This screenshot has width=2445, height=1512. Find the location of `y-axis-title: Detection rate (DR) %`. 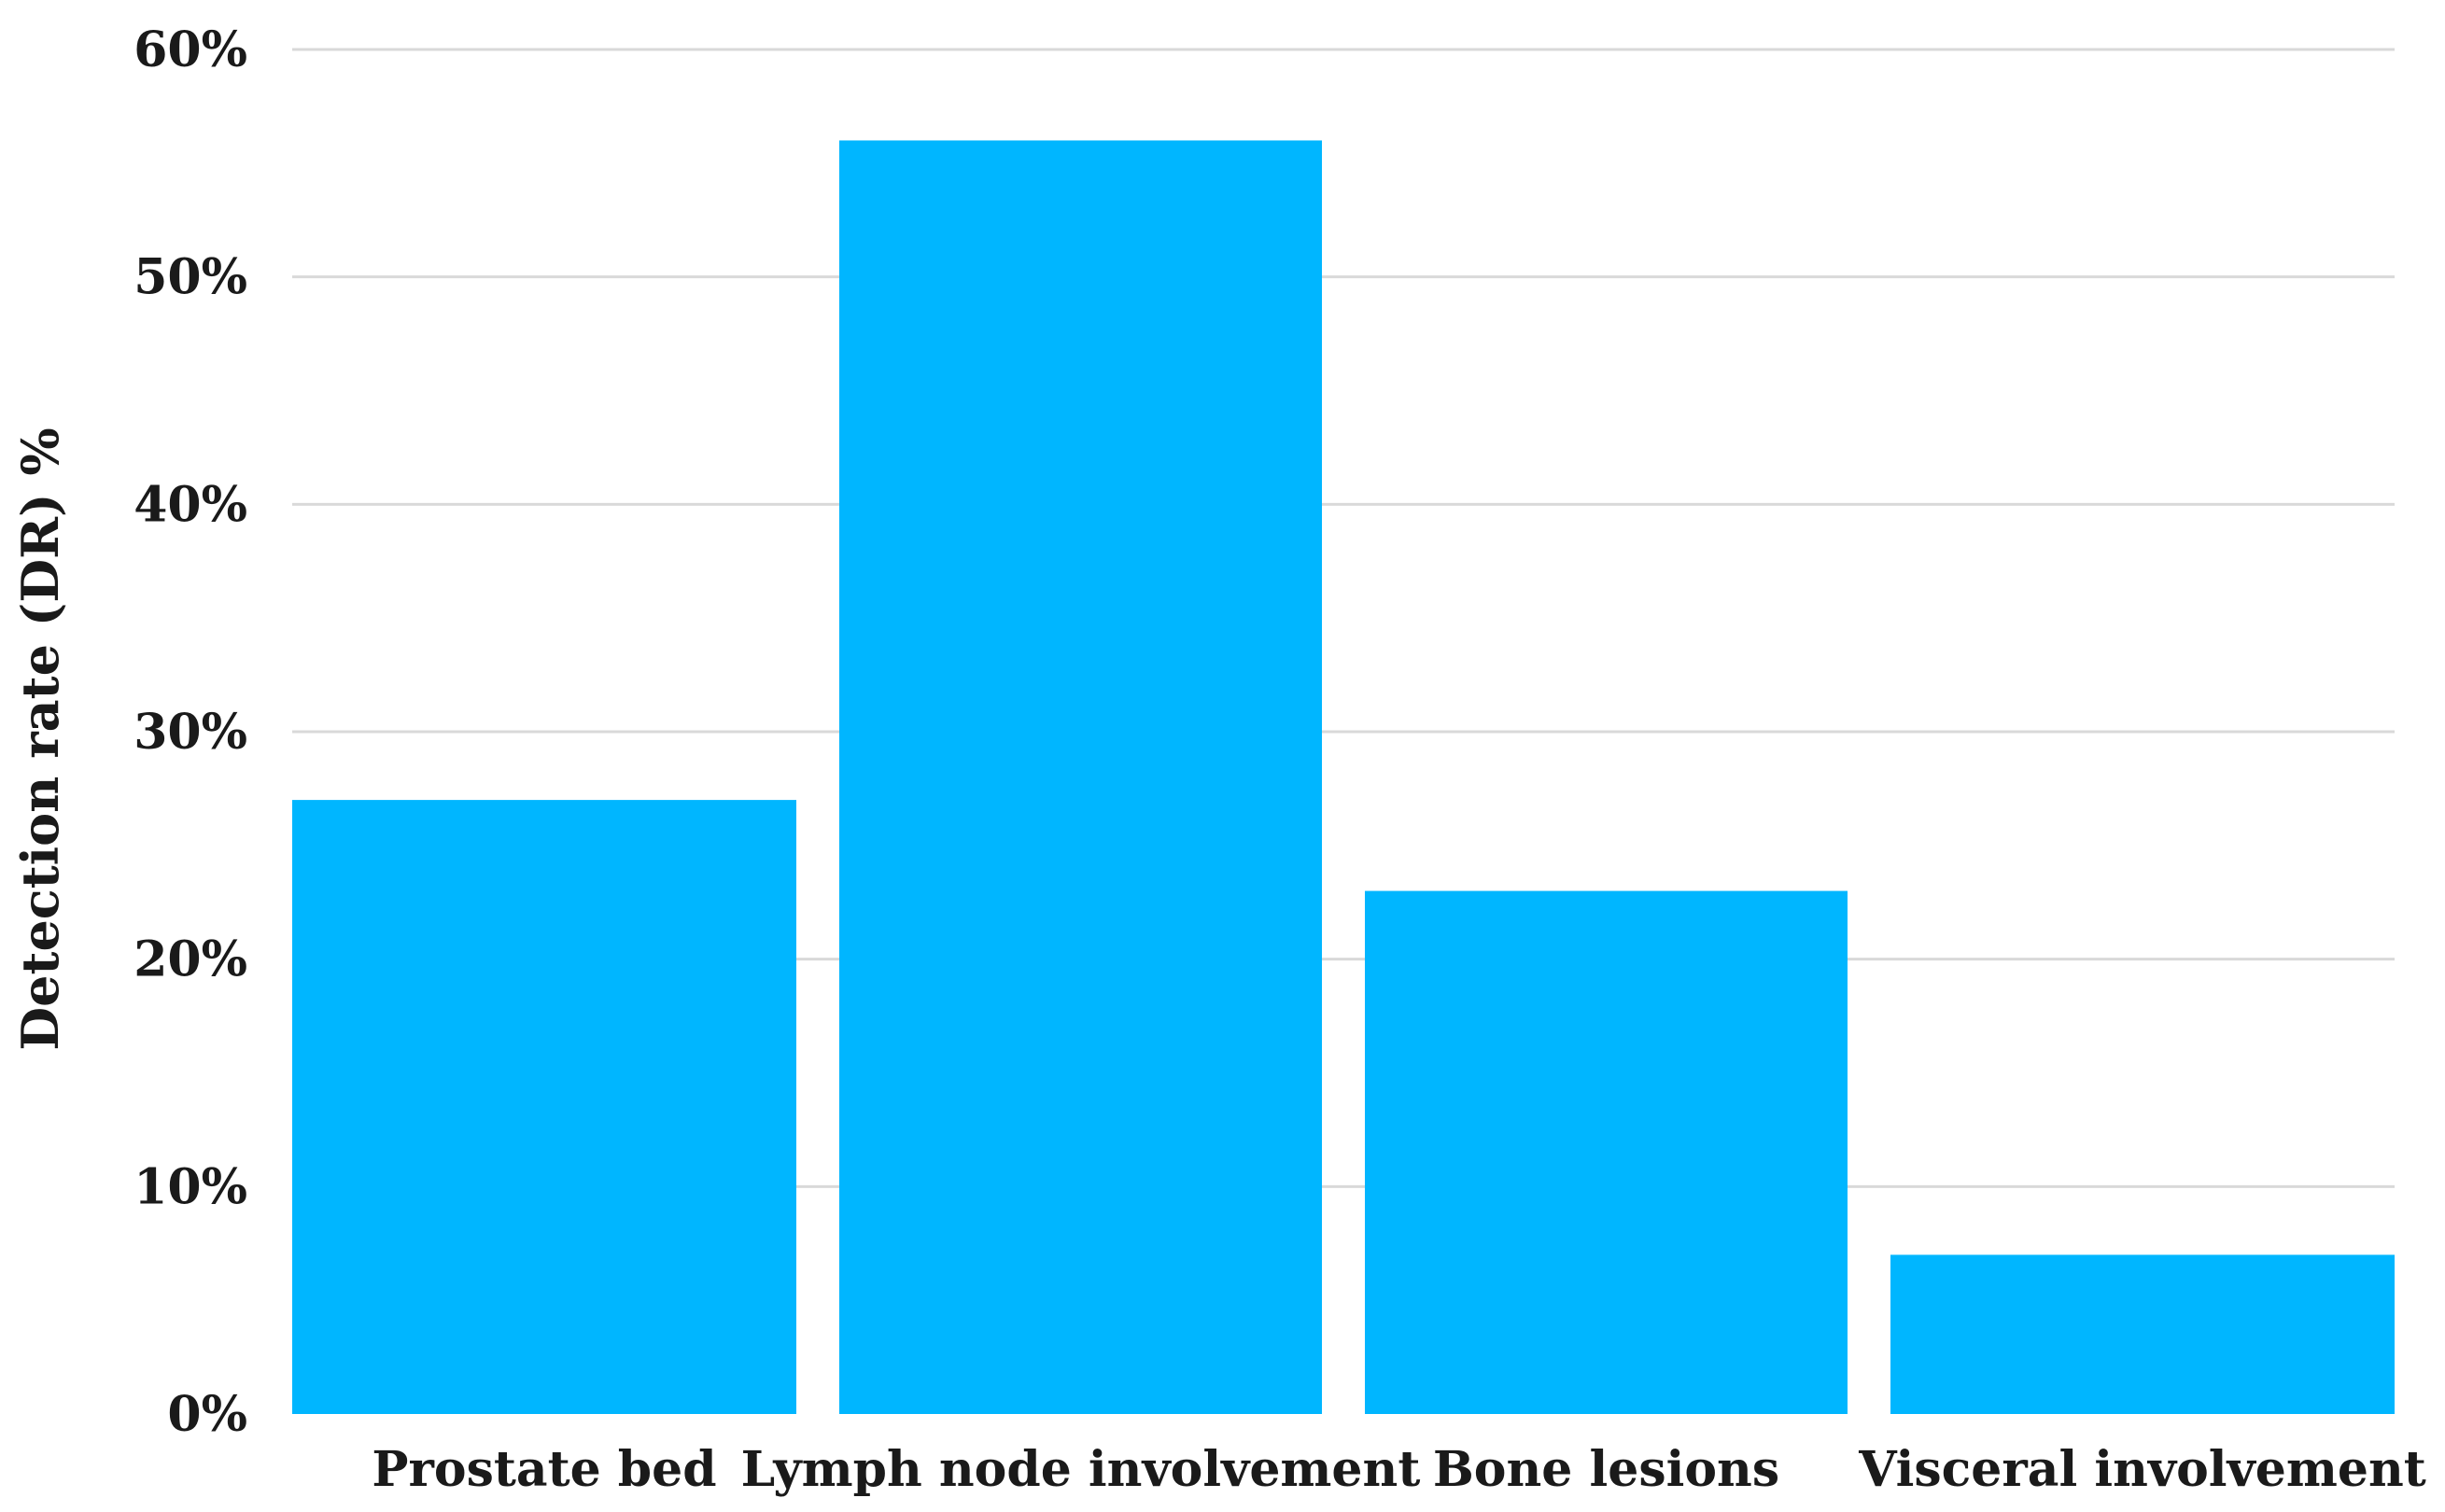

y-axis-title: Detection rate (DR) % is located at coordinates (40, 738).